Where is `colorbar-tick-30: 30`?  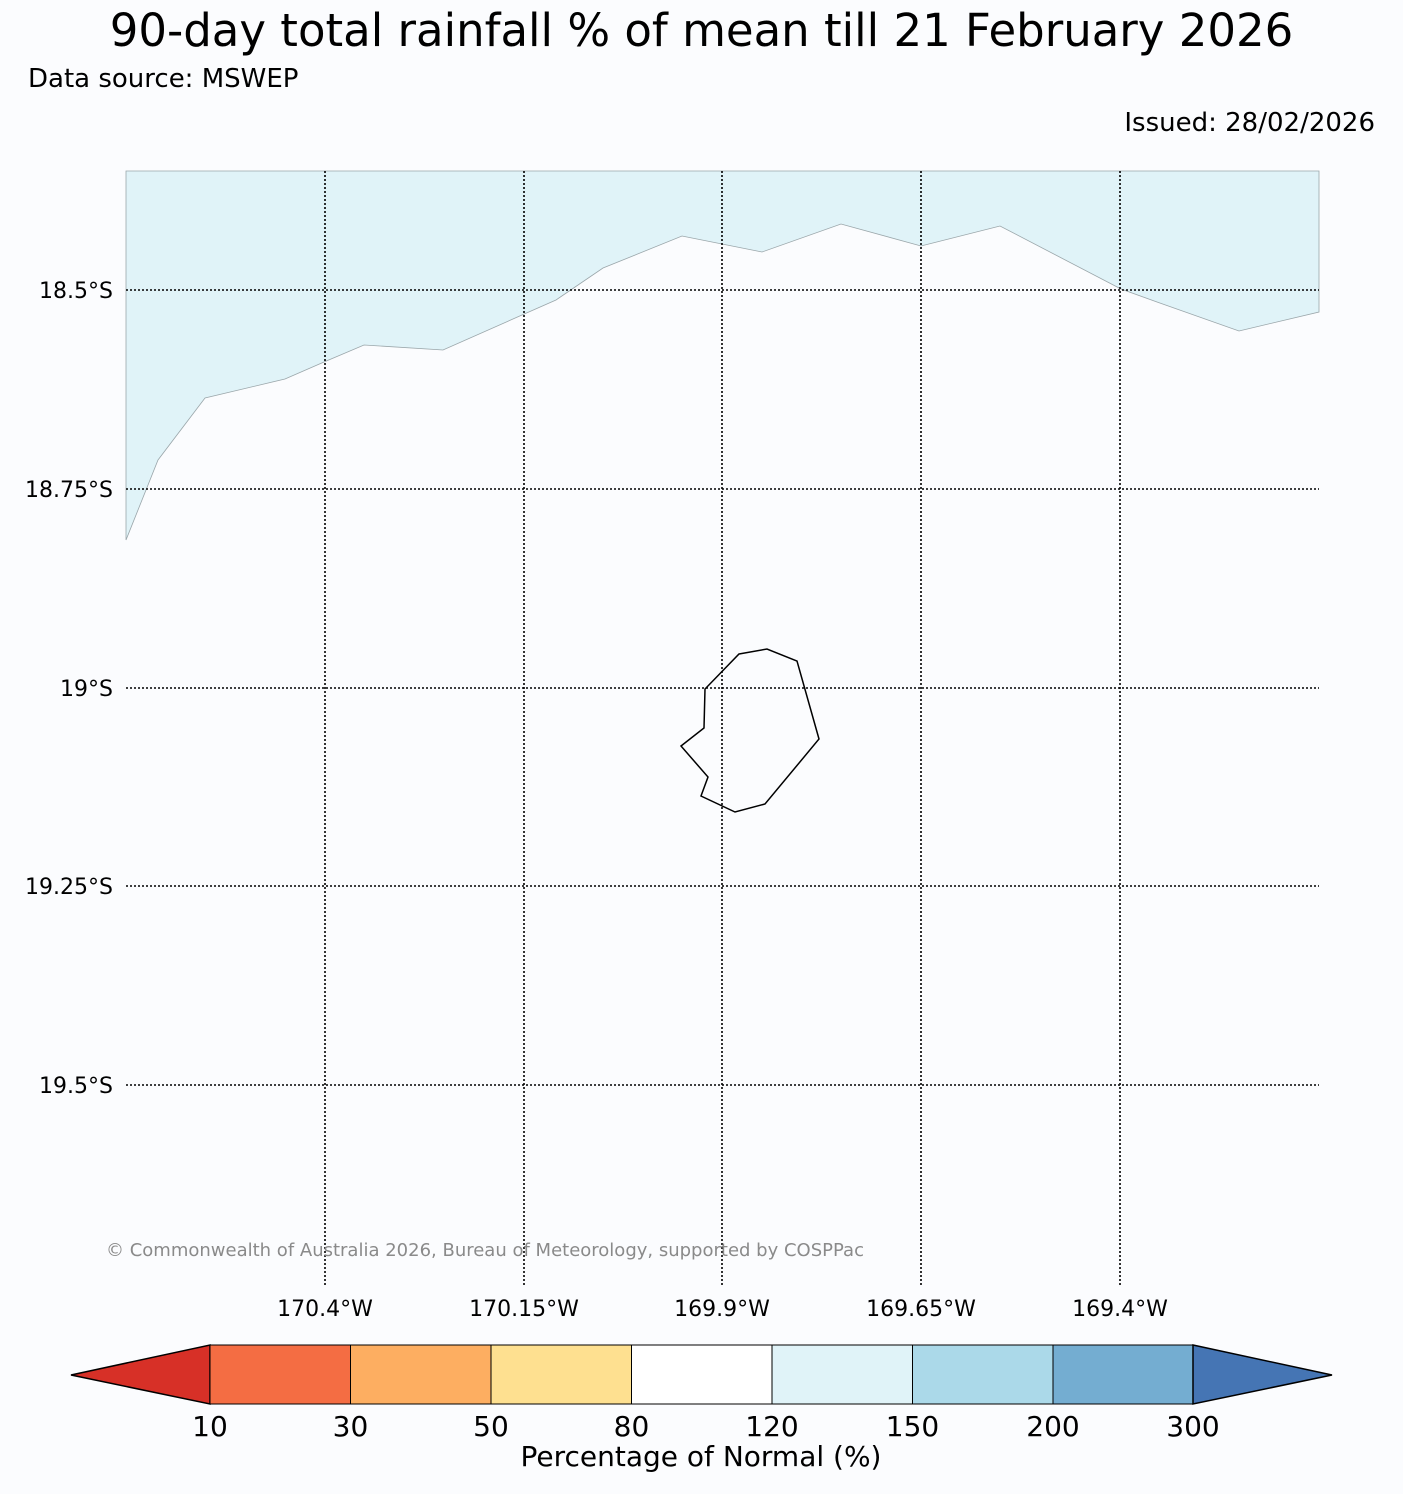 colorbar-tick-30: 30 is located at coordinates (351, 1426).